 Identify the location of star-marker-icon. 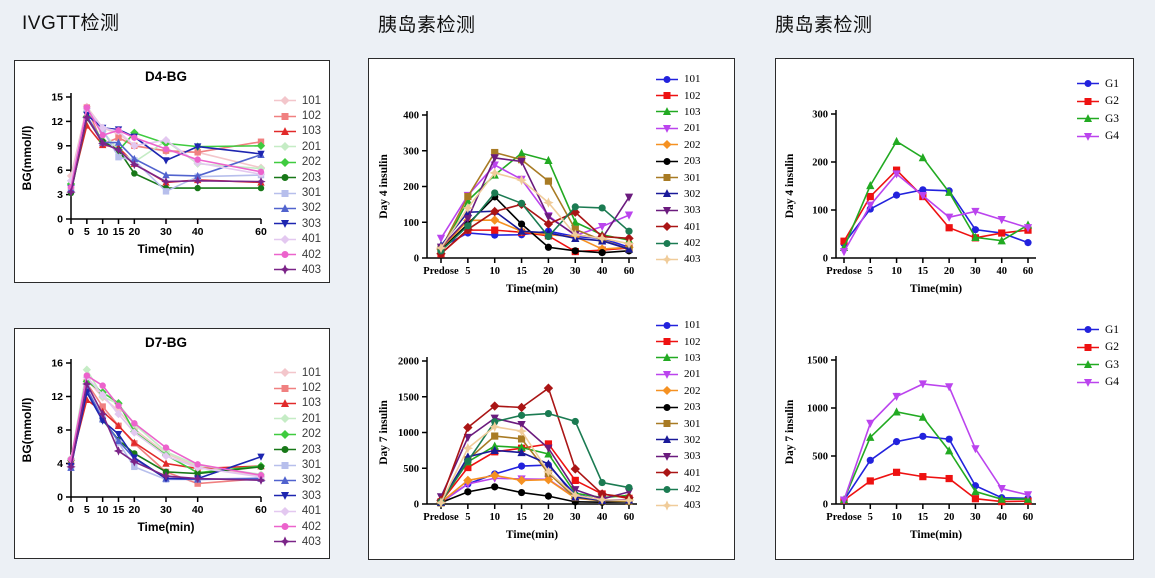
(667, 505).